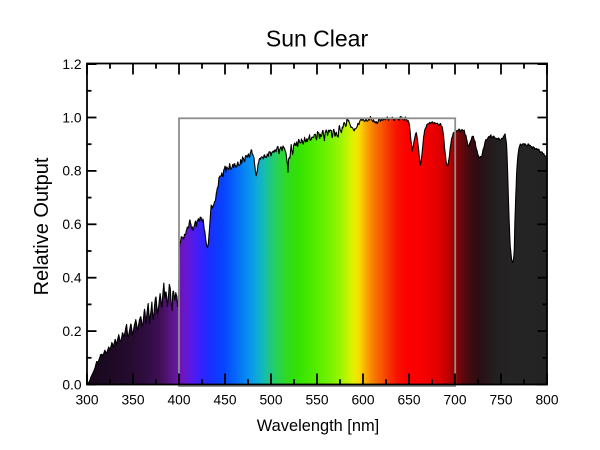  Describe the element at coordinates (42, 226) in the screenshot. I see `svg-text: Relative Output` at that location.